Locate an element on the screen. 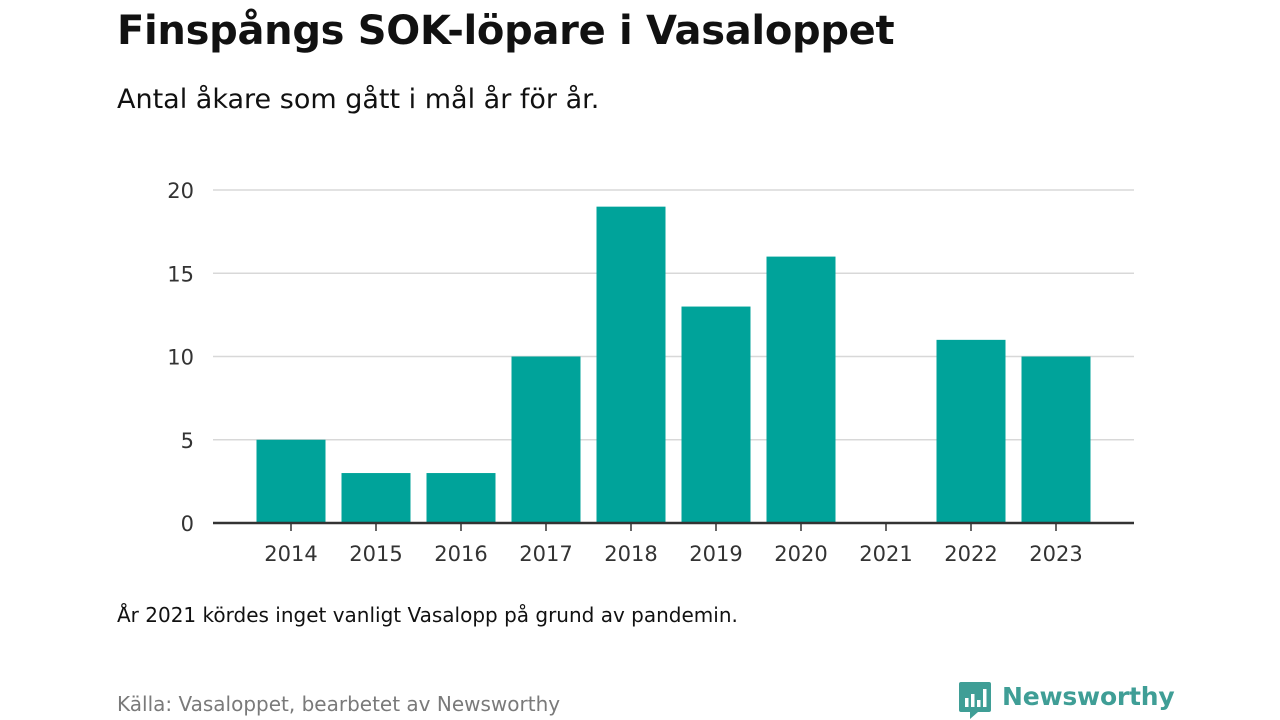 The height and width of the screenshot is (720, 1280). x-tick-label: 2019 is located at coordinates (715, 554).